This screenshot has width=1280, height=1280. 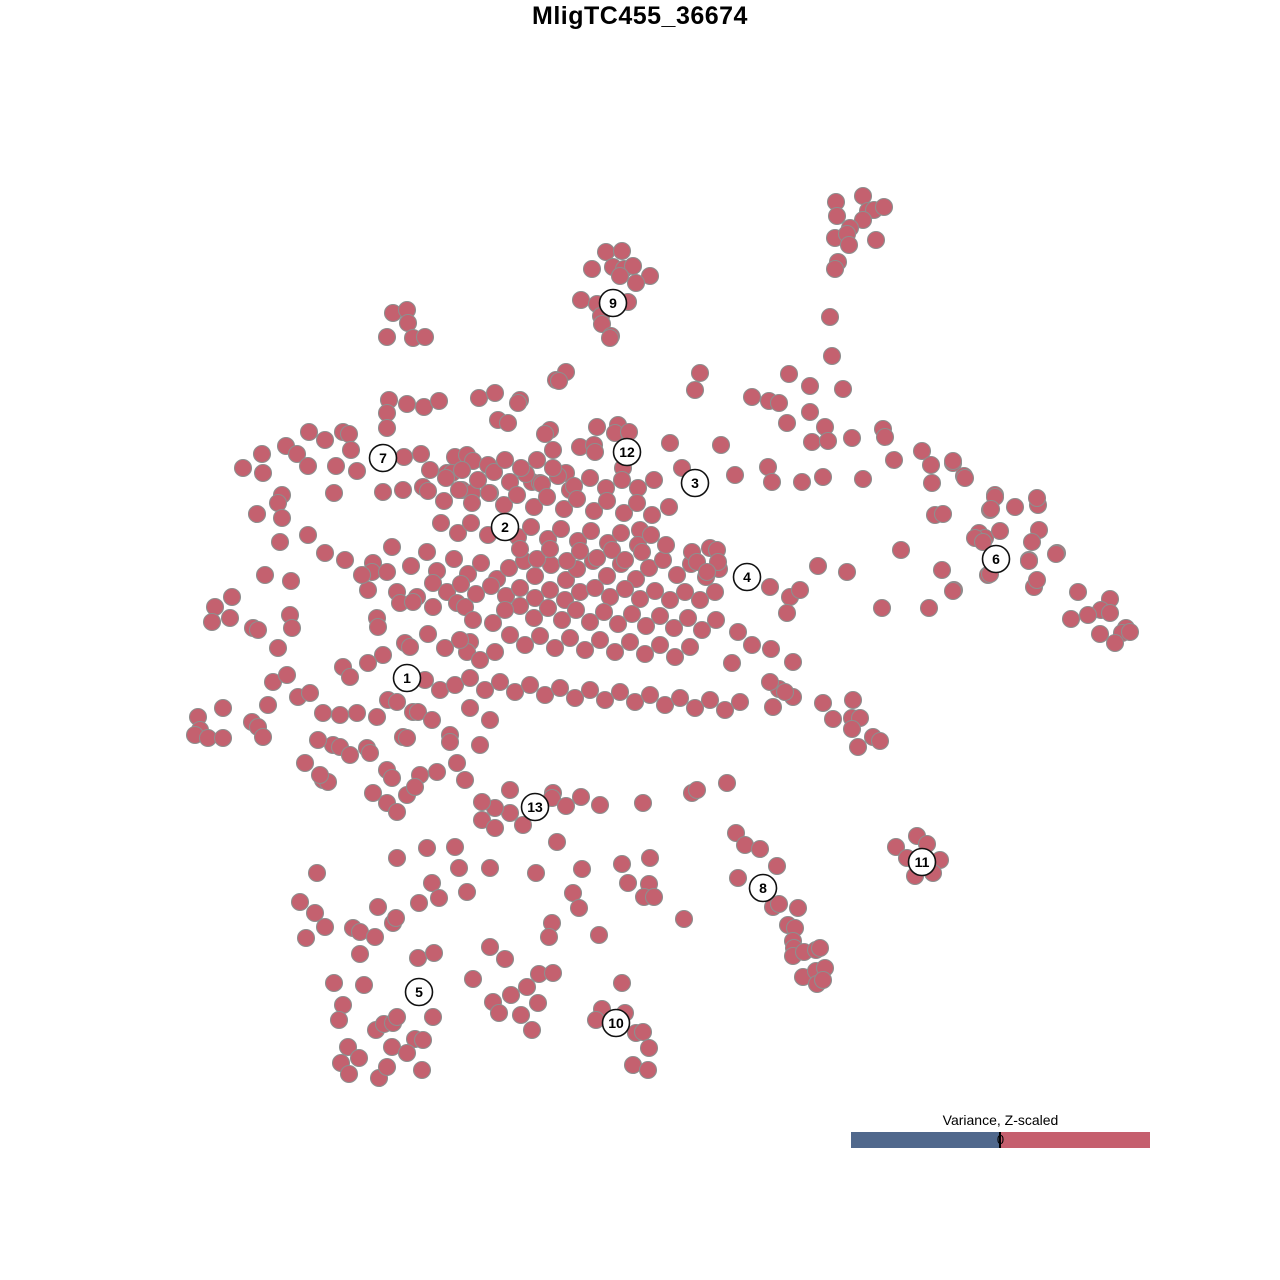 I want to click on plot-title: MligTC455_36674, so click(x=640, y=16).